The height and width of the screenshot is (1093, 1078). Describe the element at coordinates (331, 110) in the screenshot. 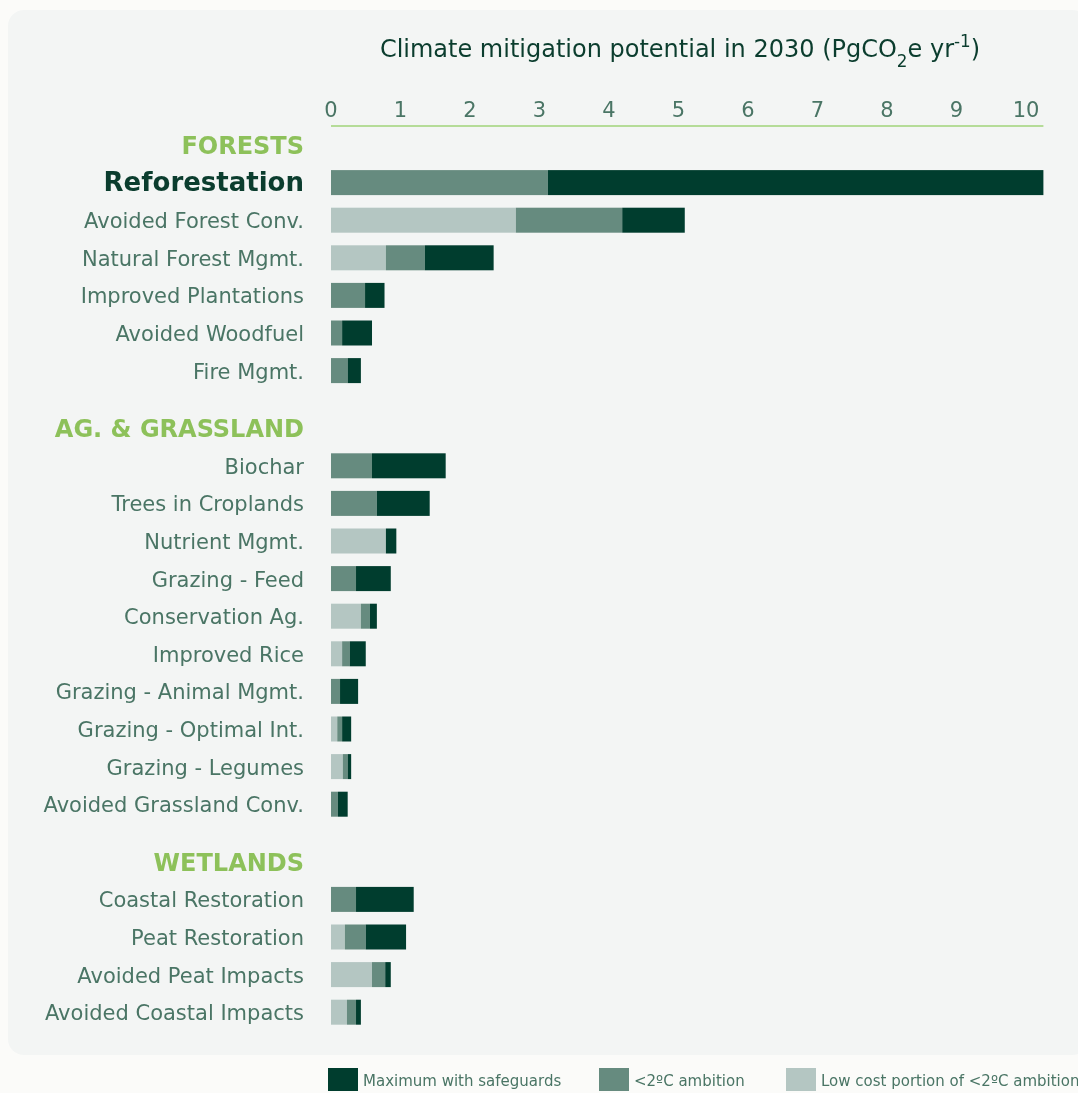

I see `x-tick-label: 0` at that location.